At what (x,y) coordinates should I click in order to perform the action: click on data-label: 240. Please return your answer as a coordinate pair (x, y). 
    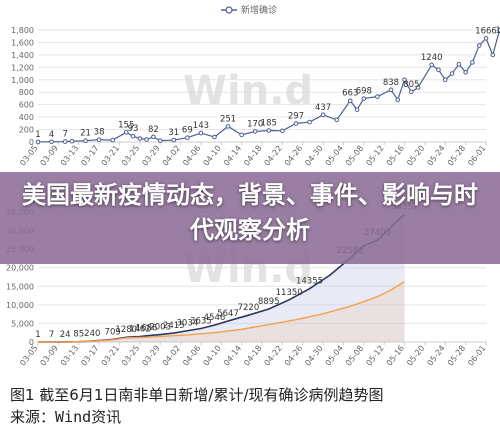
    Looking at the image, I should click on (92, 334).